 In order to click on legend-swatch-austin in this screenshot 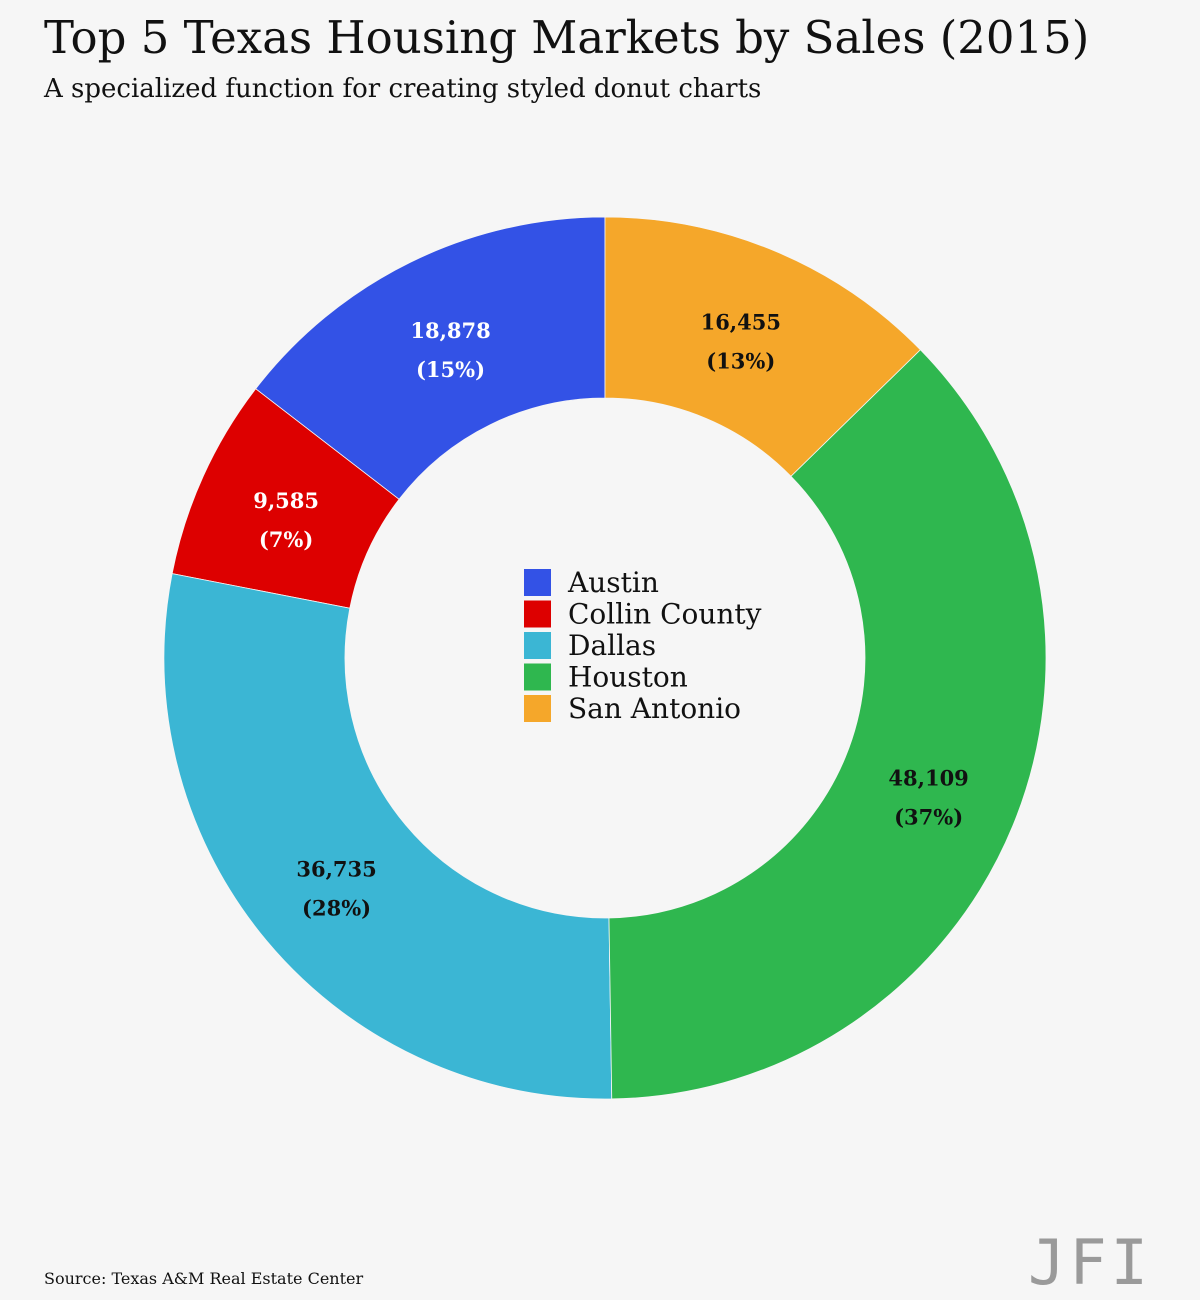, I will do `click(537, 582)`.